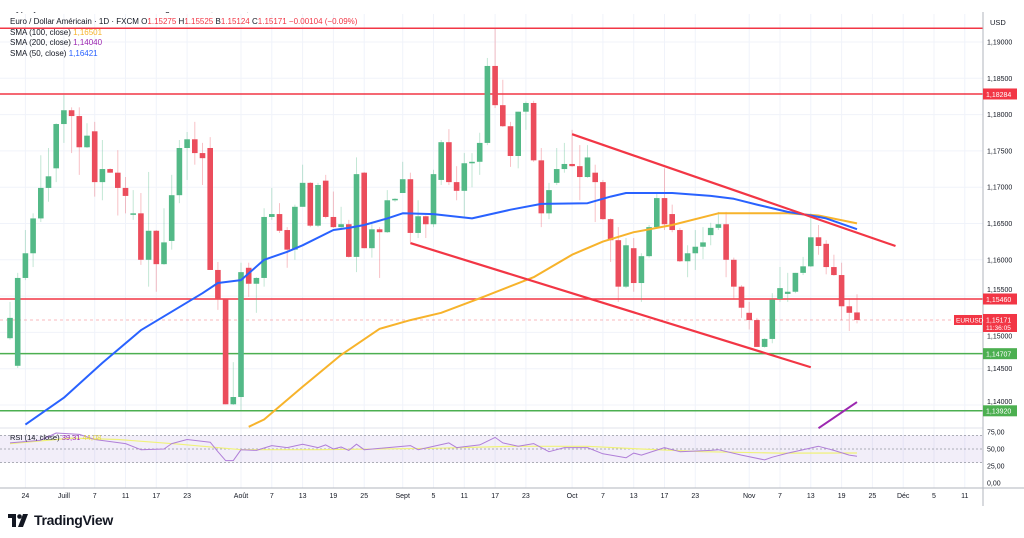 The width and height of the screenshot is (1024, 538). What do you see at coordinates (183, 54) in the screenshot?
I see `indicator-legend-sma50: SMA (50, close) 1,16421` at bounding box center [183, 54].